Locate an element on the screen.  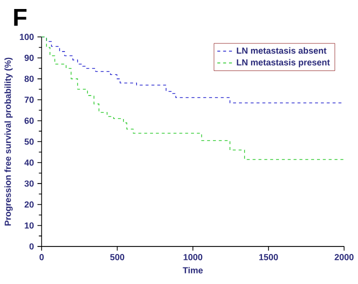
y-tick-label: 60 is located at coordinates (29, 121).